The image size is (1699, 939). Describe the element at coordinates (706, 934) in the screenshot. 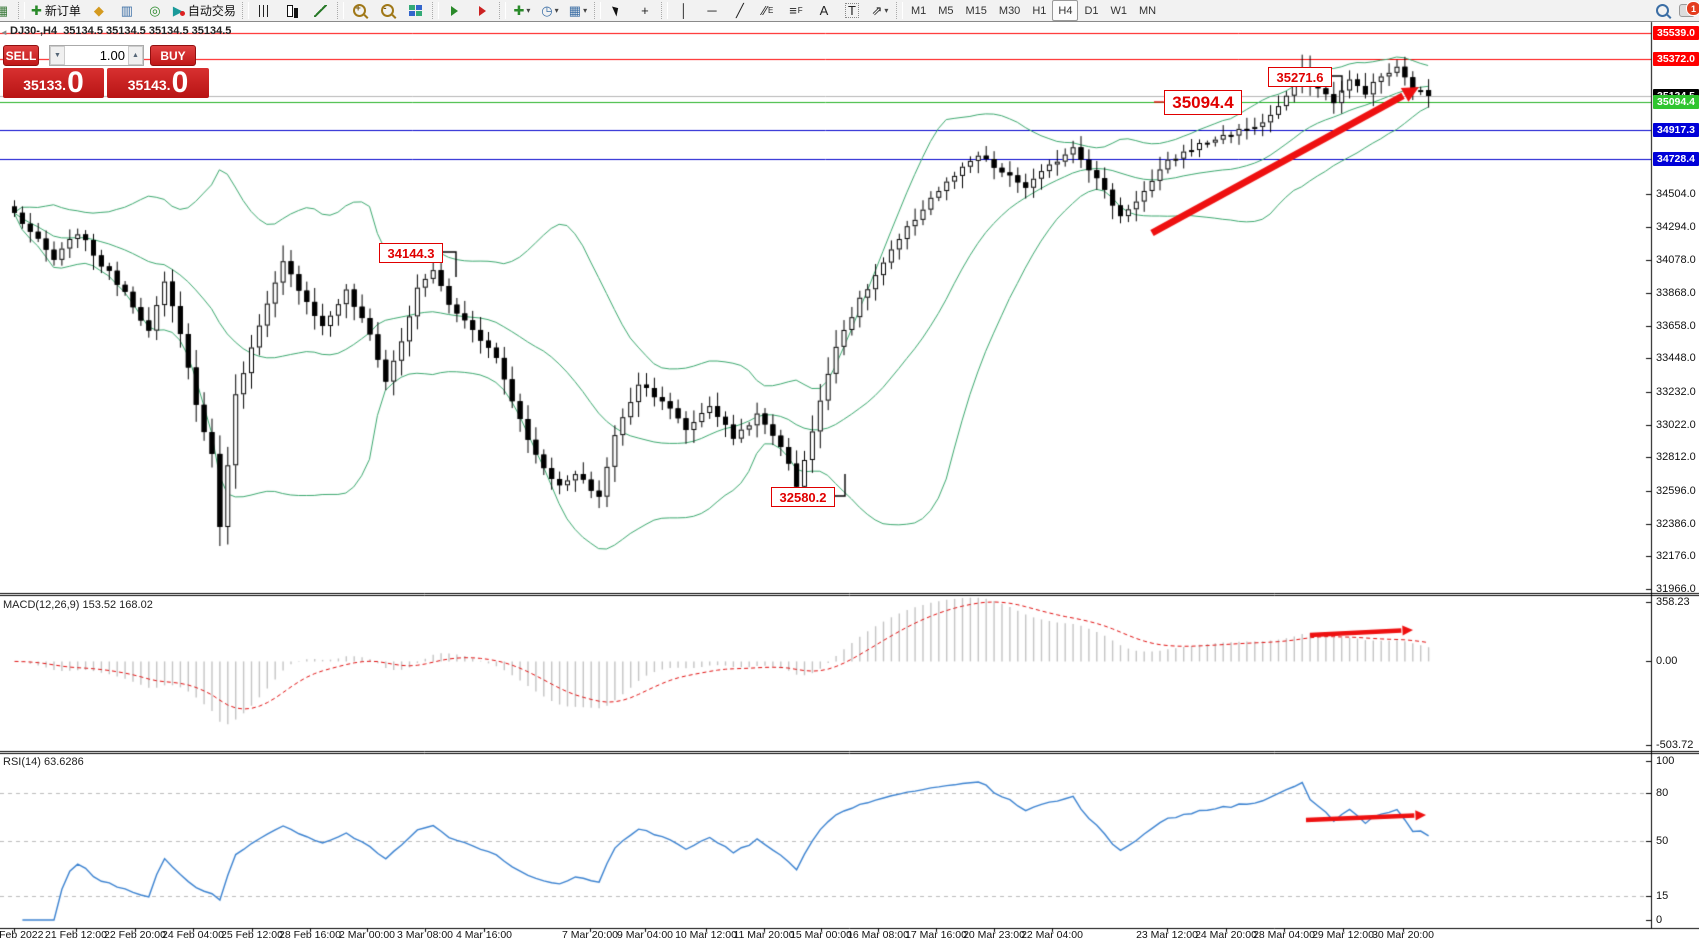

I see `time-axis-tick: 10 Mar 12:00` at that location.